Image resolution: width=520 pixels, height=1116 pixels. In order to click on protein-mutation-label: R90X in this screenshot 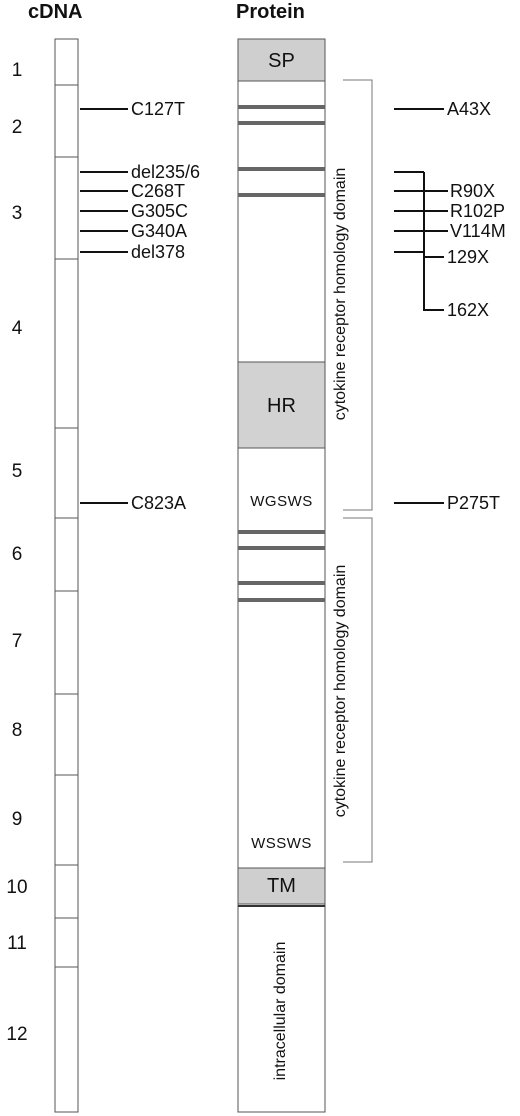, I will do `click(473, 191)`.